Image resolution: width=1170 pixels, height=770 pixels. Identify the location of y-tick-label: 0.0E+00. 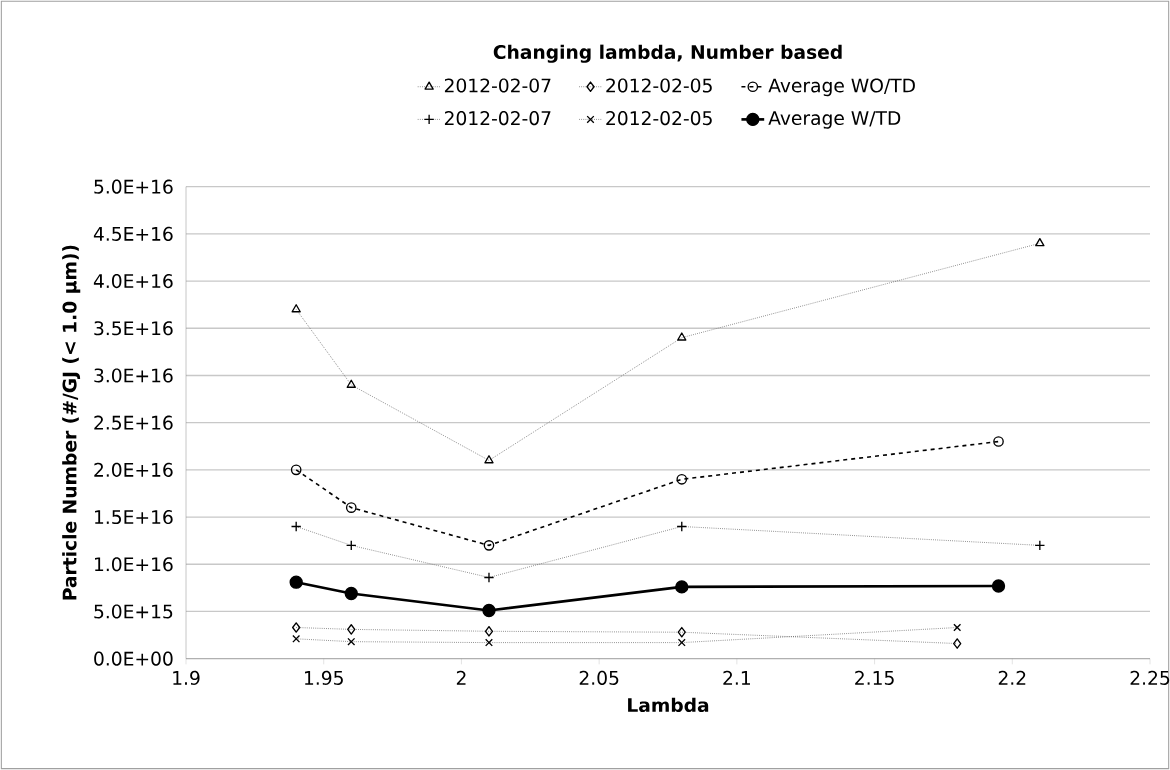
(133, 658).